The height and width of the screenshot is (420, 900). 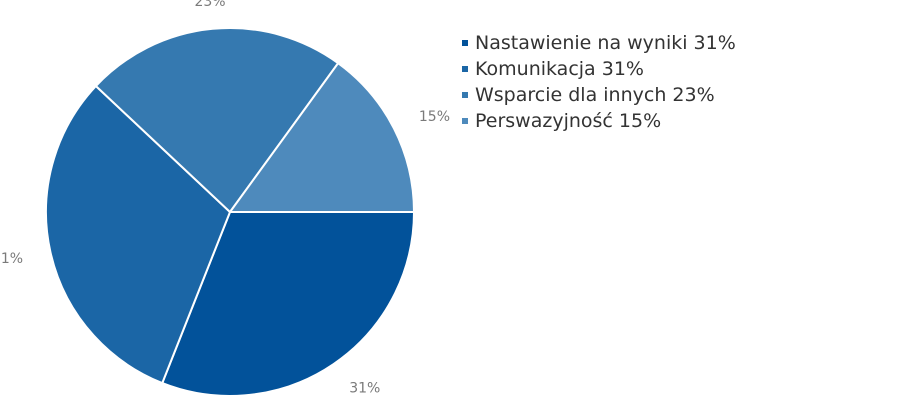 I want to click on legend-item-wsparcie: Wsparcie dla innych 23%, so click(x=599, y=95).